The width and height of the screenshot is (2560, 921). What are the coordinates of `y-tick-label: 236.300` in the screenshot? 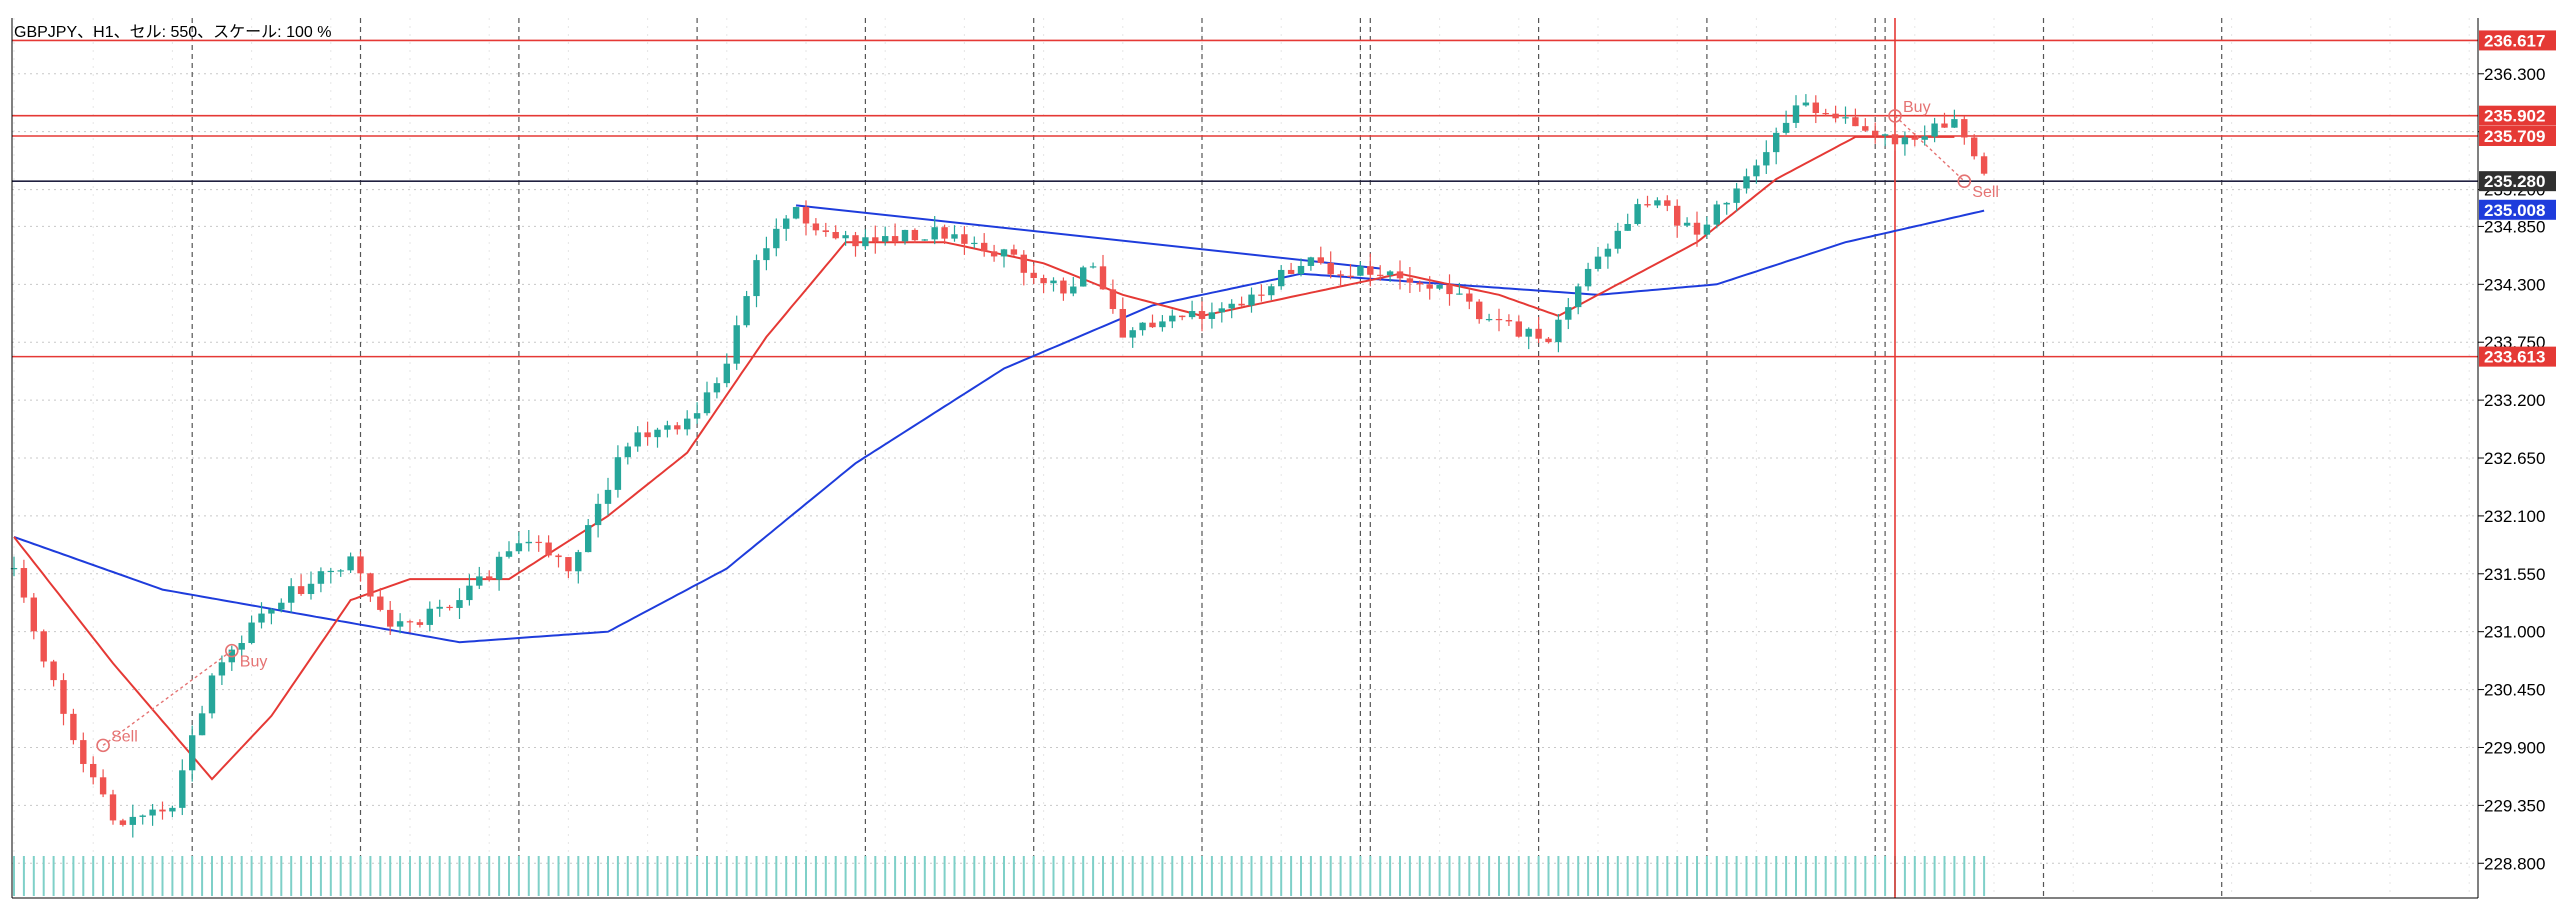 It's located at (2514, 74).